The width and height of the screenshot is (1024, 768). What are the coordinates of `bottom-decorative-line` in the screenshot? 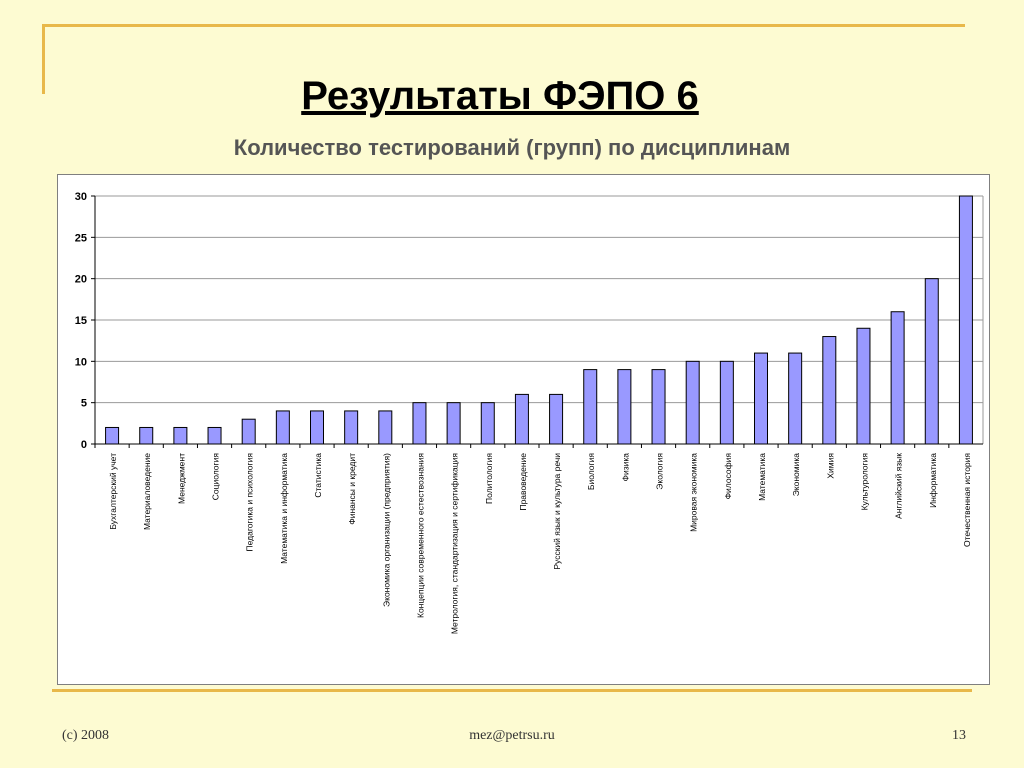 It's located at (512, 690).